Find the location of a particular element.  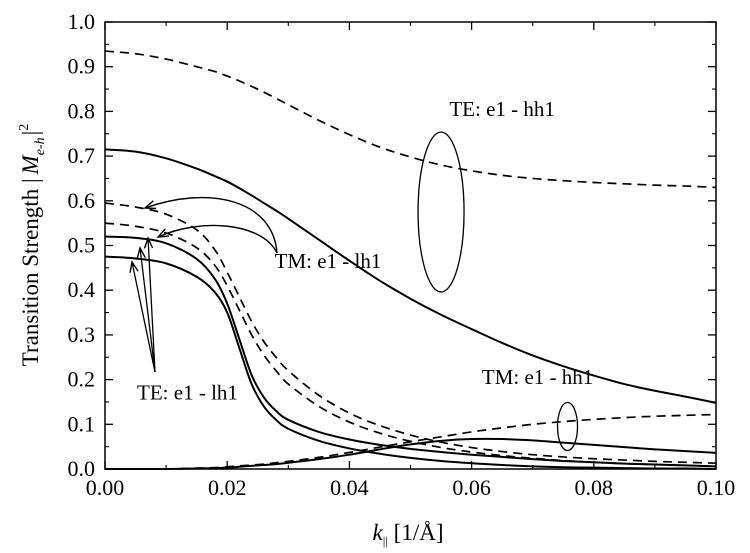

y-tick-label: 0.3 is located at coordinates (82, 334).